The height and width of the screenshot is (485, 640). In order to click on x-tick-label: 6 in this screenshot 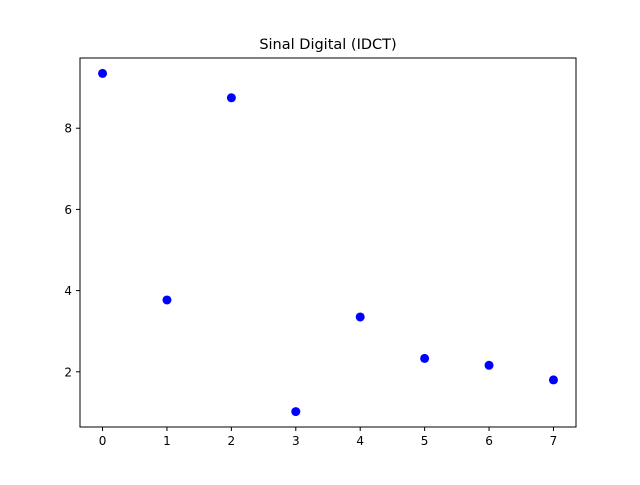, I will do `click(489, 441)`.